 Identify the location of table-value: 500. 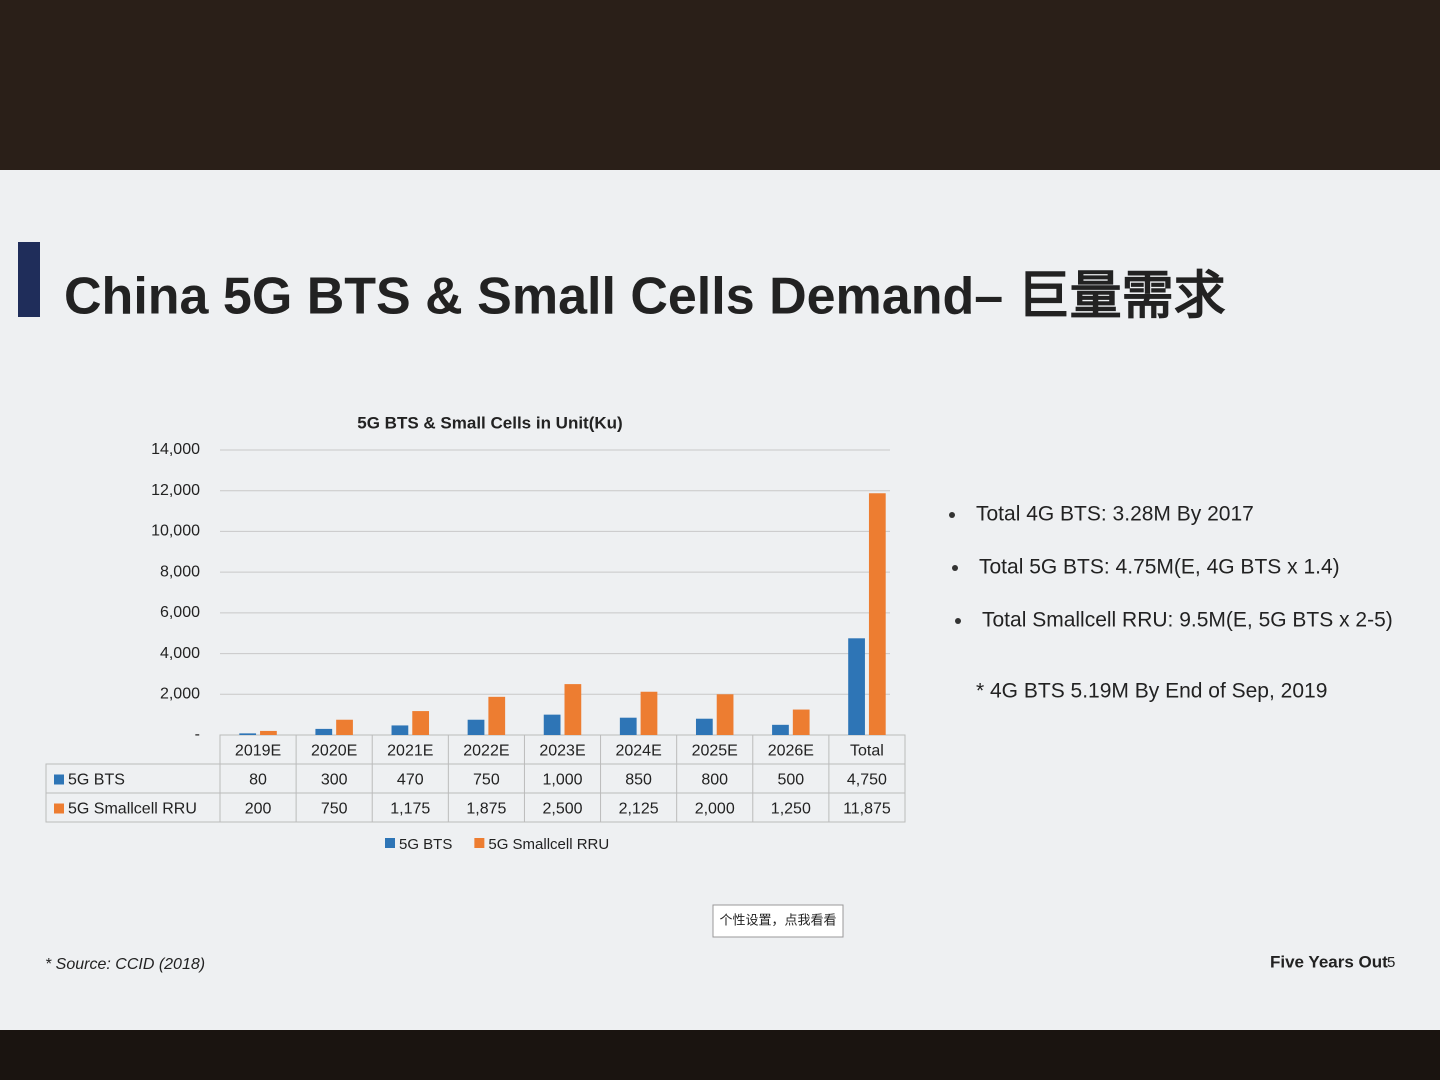
(790, 780).